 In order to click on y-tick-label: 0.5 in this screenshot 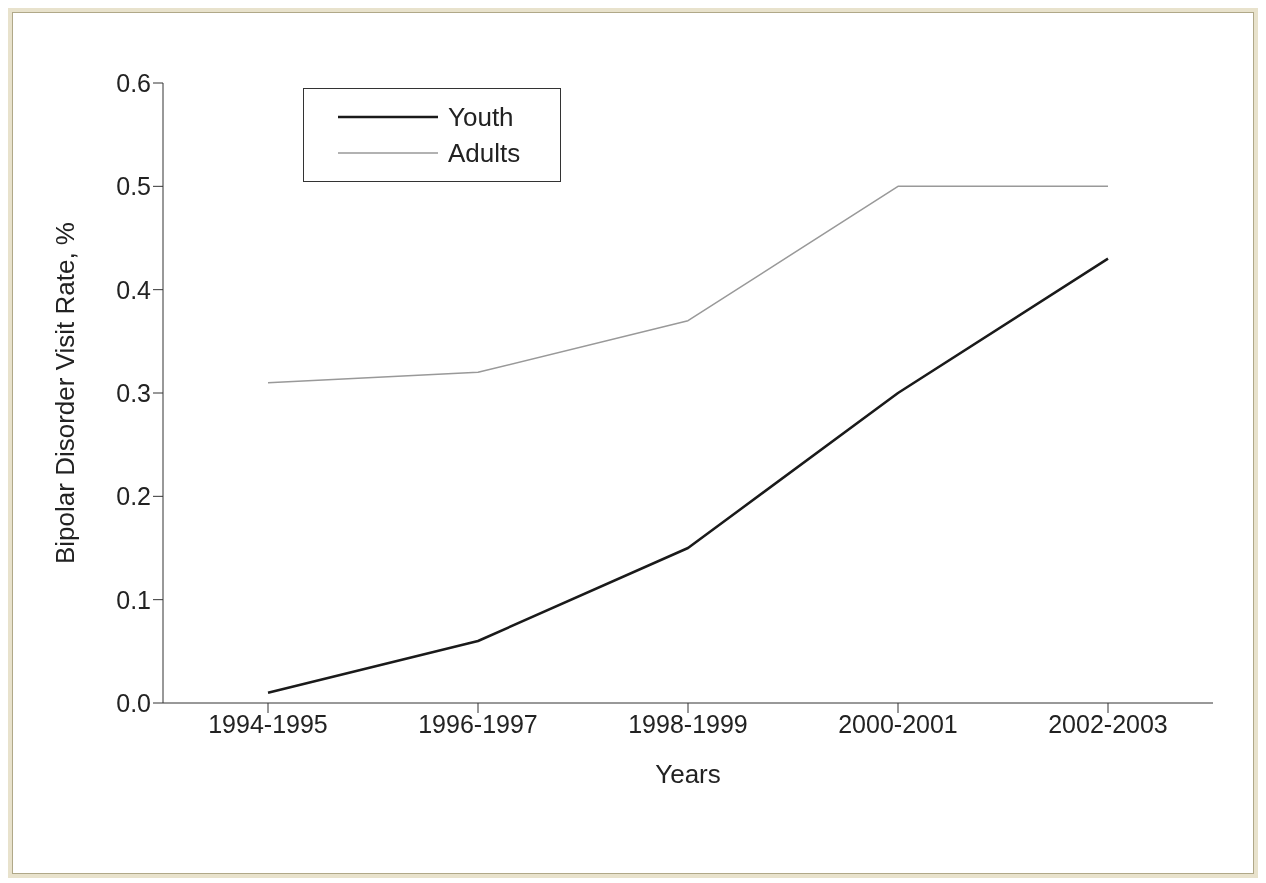, I will do `click(133, 186)`.